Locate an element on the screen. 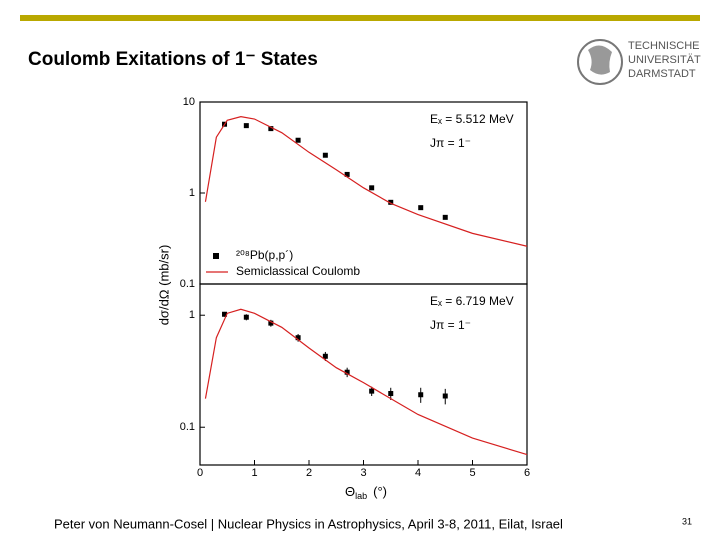 The height and width of the screenshot is (545, 720). x-axis-label: Θlab (°) is located at coordinates (366, 492).